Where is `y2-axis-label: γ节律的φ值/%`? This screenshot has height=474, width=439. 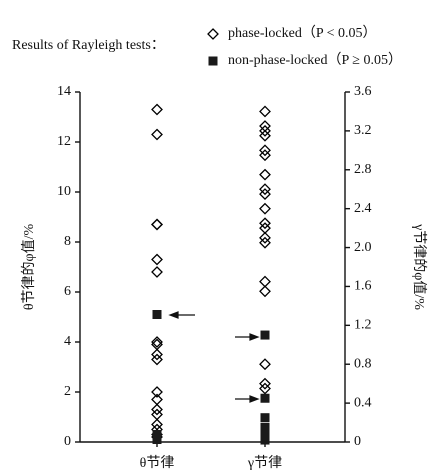 y2-axis-label: γ节律的φ值/% is located at coordinates (419, 266).